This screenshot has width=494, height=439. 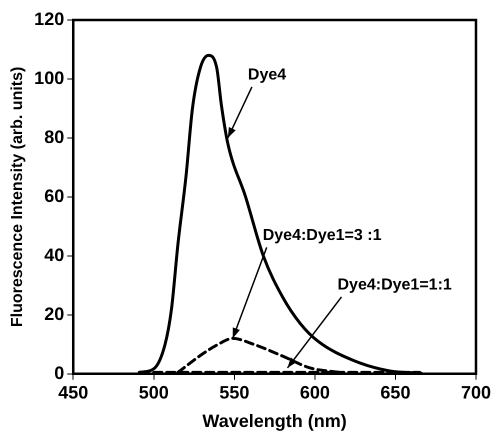 What do you see at coordinates (54, 254) in the screenshot?
I see `y-tick-label: 40` at bounding box center [54, 254].